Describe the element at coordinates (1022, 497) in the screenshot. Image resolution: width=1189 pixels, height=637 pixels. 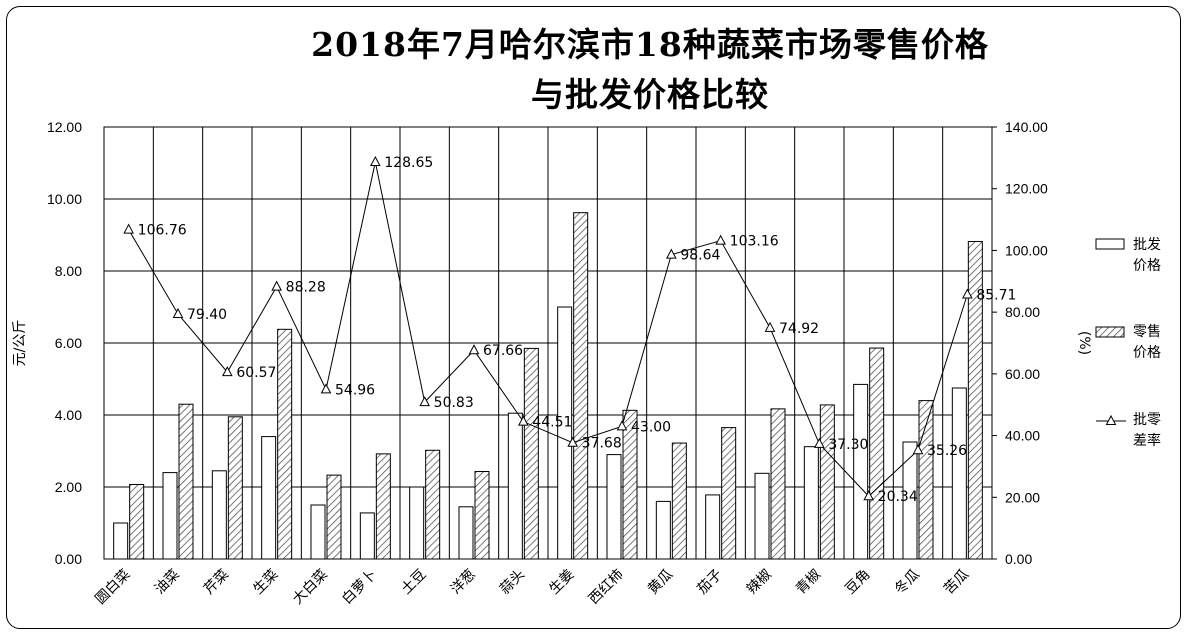
I see `y2-tick-label: 20.00` at that location.